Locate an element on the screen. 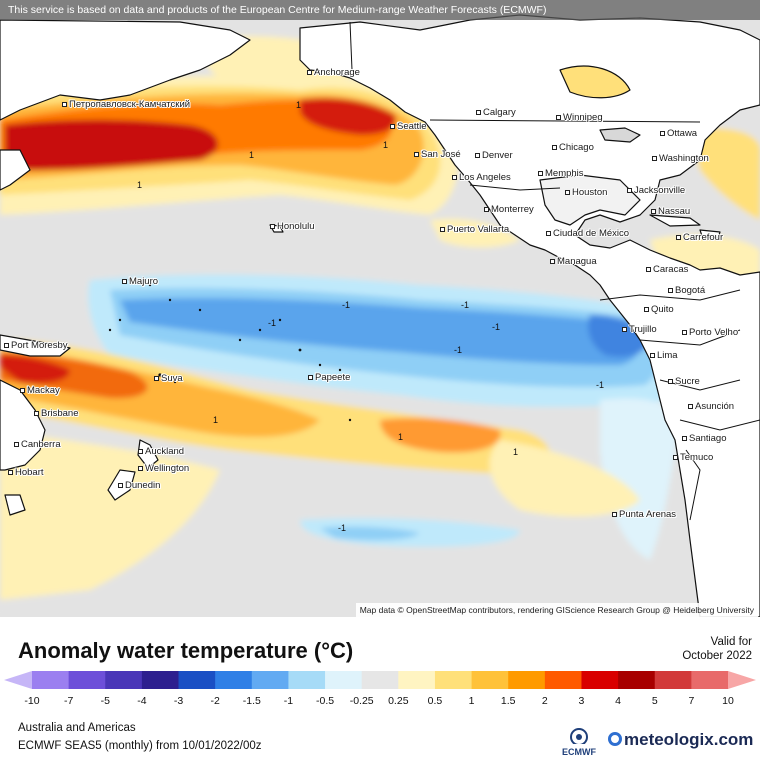 This screenshot has width=760, height=760. valid-label: Valid for is located at coordinates (731, 642).